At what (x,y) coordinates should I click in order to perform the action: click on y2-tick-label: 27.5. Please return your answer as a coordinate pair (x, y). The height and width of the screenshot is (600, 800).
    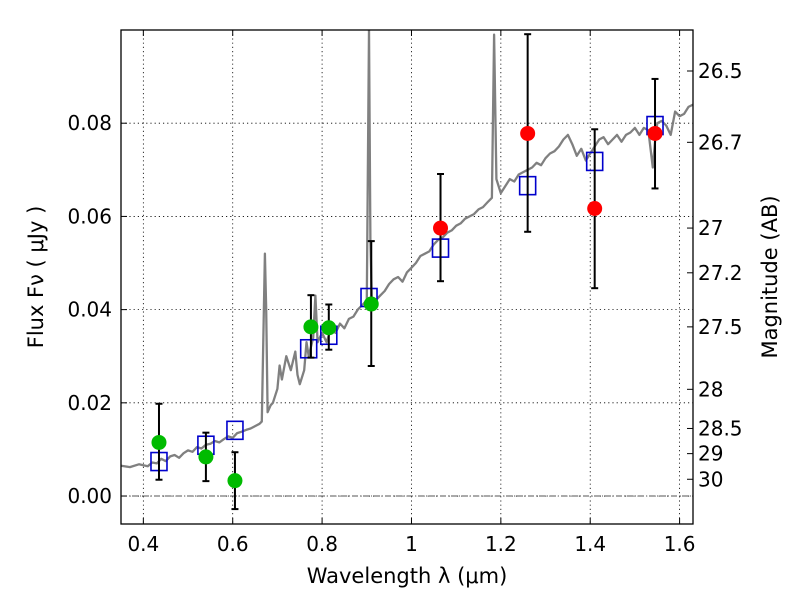
    Looking at the image, I should click on (720, 327).